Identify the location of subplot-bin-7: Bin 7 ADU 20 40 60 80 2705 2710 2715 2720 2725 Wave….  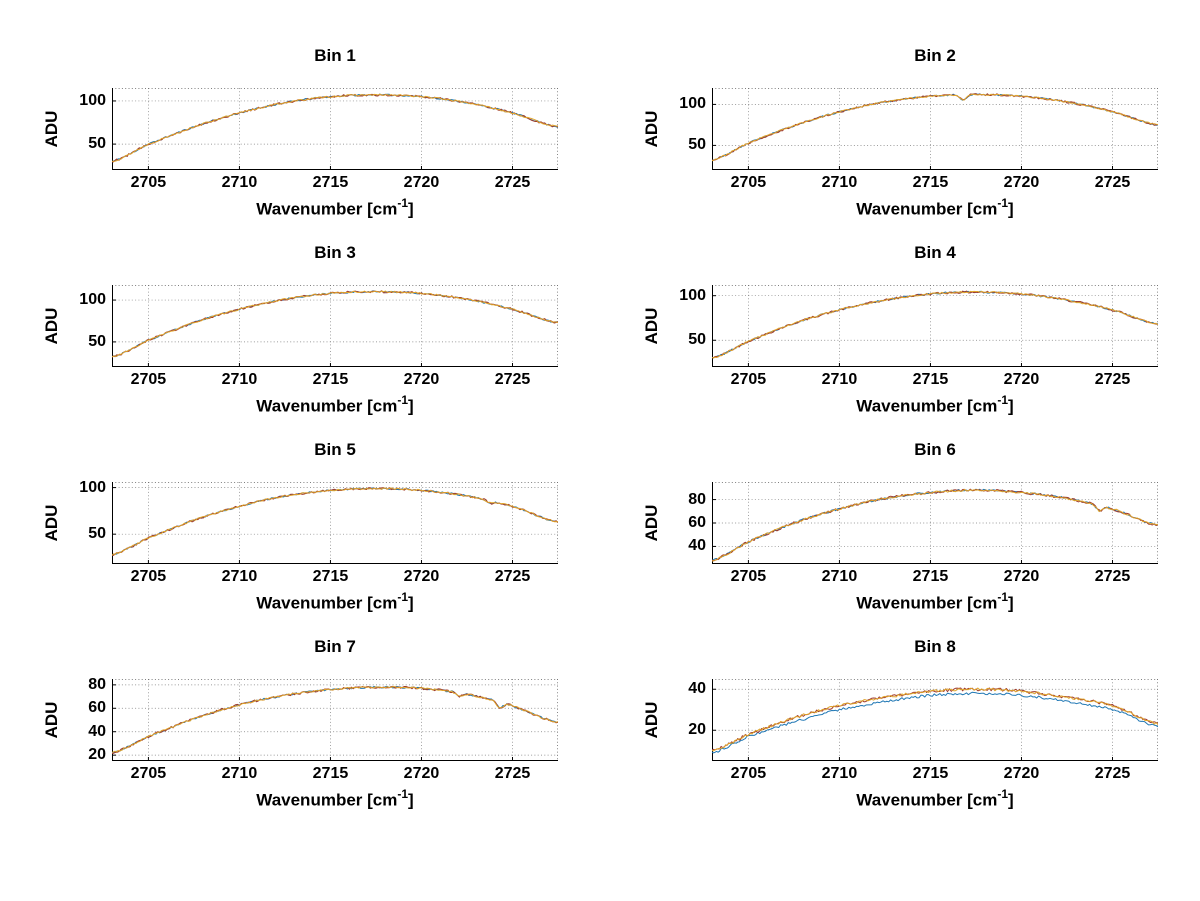
(300, 729).